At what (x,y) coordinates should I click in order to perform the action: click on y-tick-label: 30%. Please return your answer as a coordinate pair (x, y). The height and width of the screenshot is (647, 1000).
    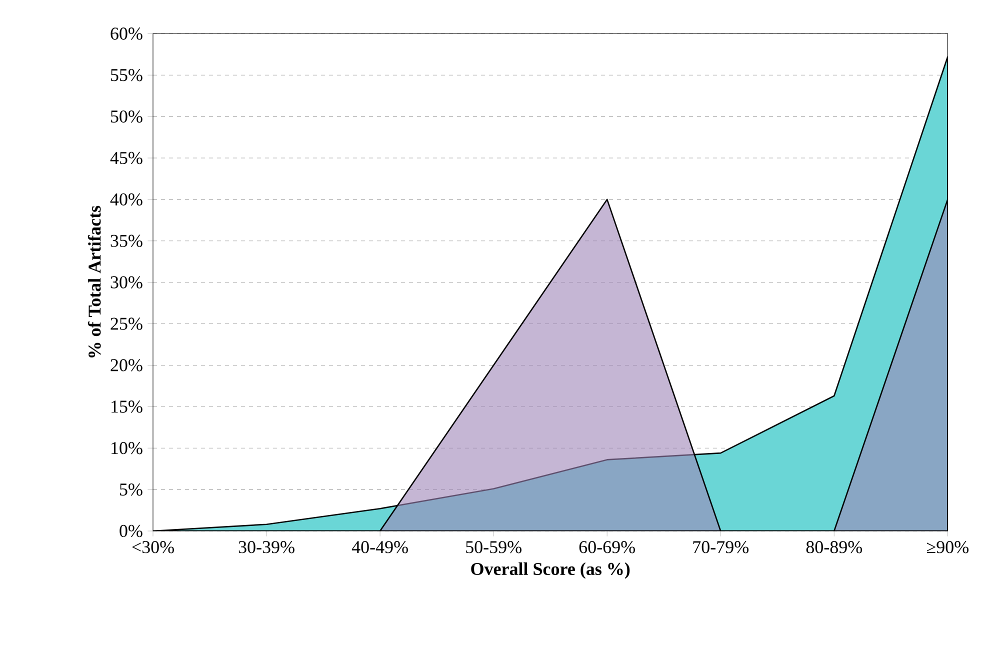
    Looking at the image, I should click on (126, 282).